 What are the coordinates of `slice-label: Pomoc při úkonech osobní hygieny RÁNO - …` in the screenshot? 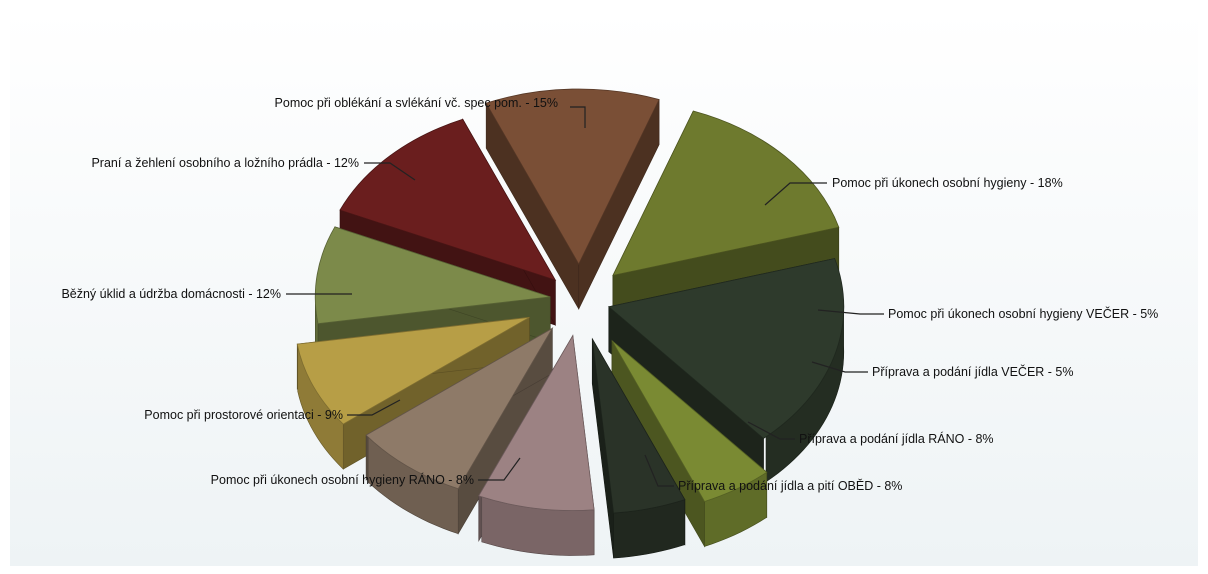 It's located at (342, 479).